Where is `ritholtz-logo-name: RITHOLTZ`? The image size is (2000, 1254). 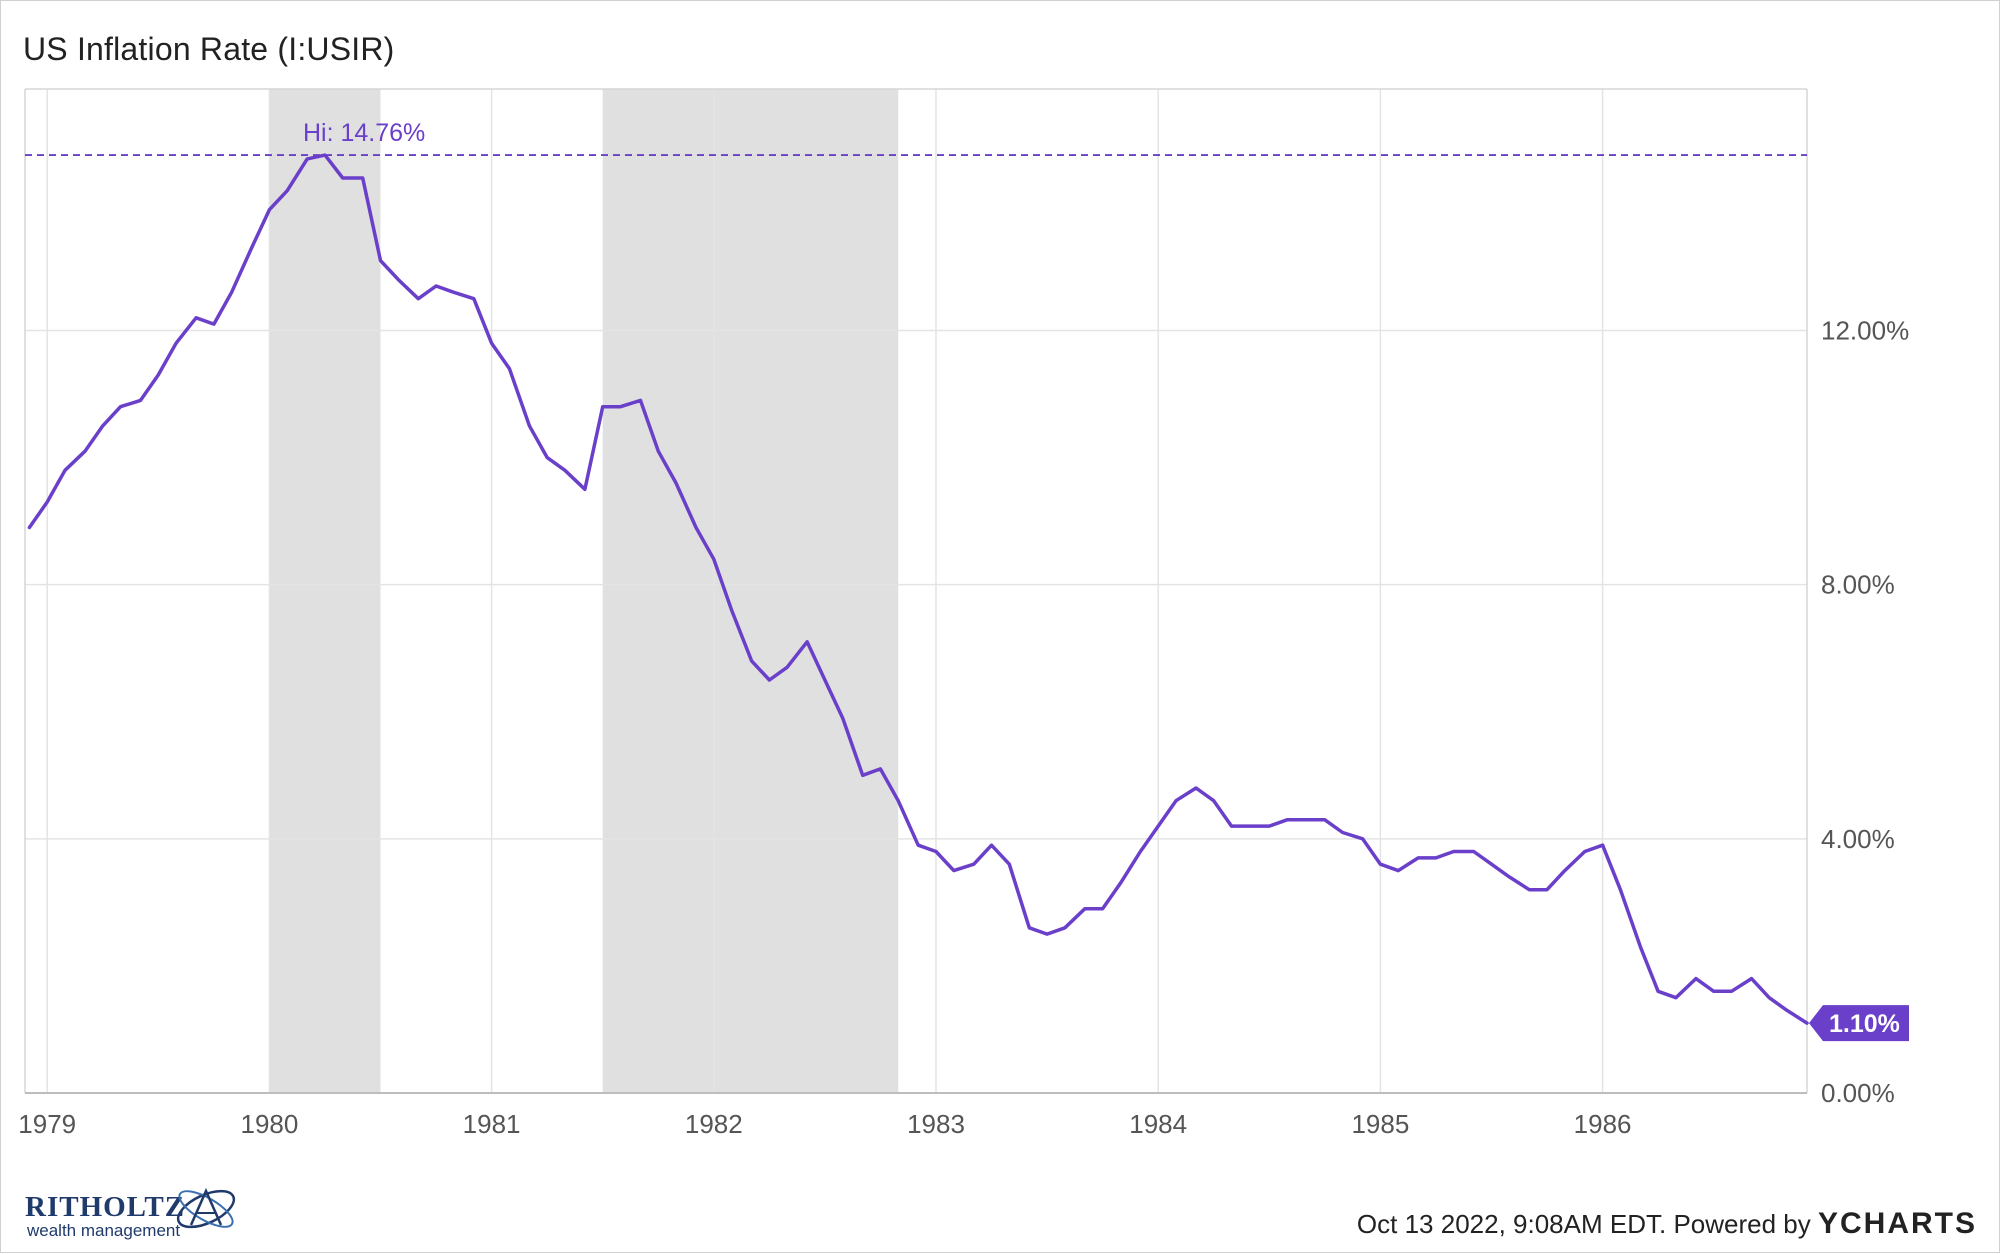
ritholtz-logo-name: RITHOLTZ is located at coordinates (105, 1207).